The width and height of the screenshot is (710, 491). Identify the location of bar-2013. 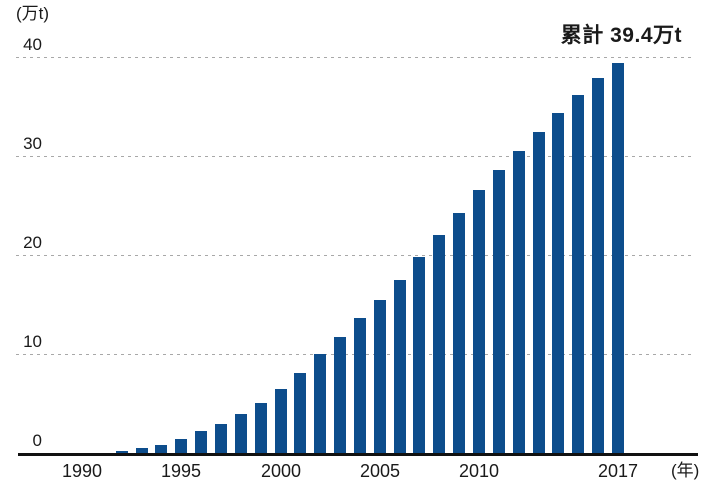
(539, 292).